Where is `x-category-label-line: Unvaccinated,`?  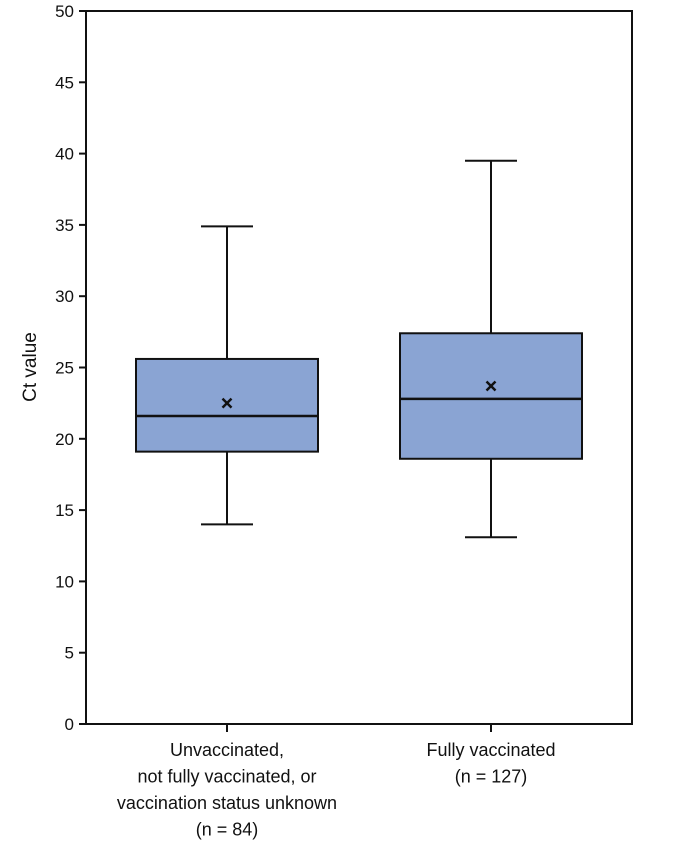
x-category-label-line: Unvaccinated, is located at coordinates (227, 750).